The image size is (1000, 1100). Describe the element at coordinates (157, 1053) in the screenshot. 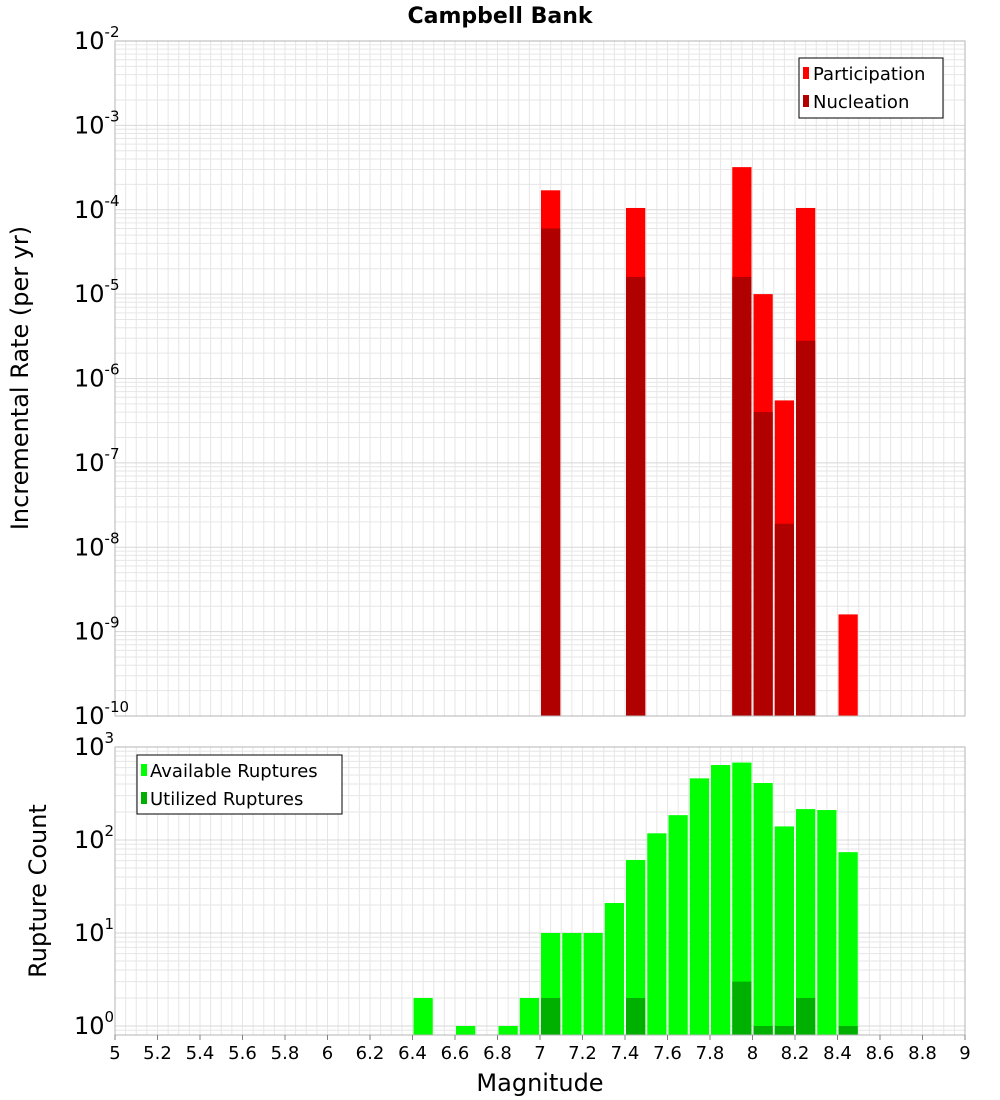

I see `x-tick-label: 5.2` at that location.